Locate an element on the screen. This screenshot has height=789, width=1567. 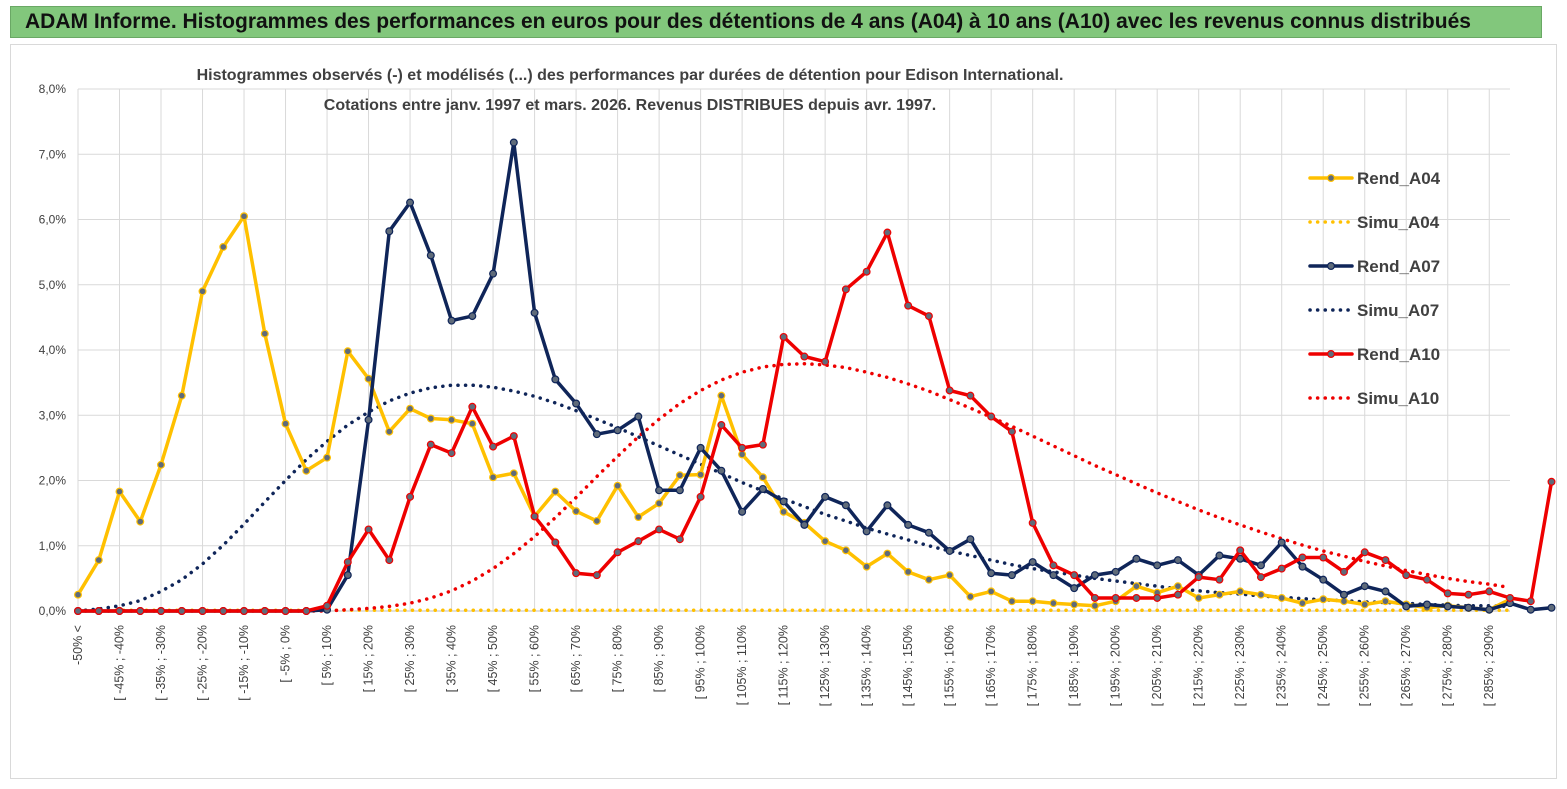
x-tick-label: [ 5% ; 10% is located at coordinates (327, 655).